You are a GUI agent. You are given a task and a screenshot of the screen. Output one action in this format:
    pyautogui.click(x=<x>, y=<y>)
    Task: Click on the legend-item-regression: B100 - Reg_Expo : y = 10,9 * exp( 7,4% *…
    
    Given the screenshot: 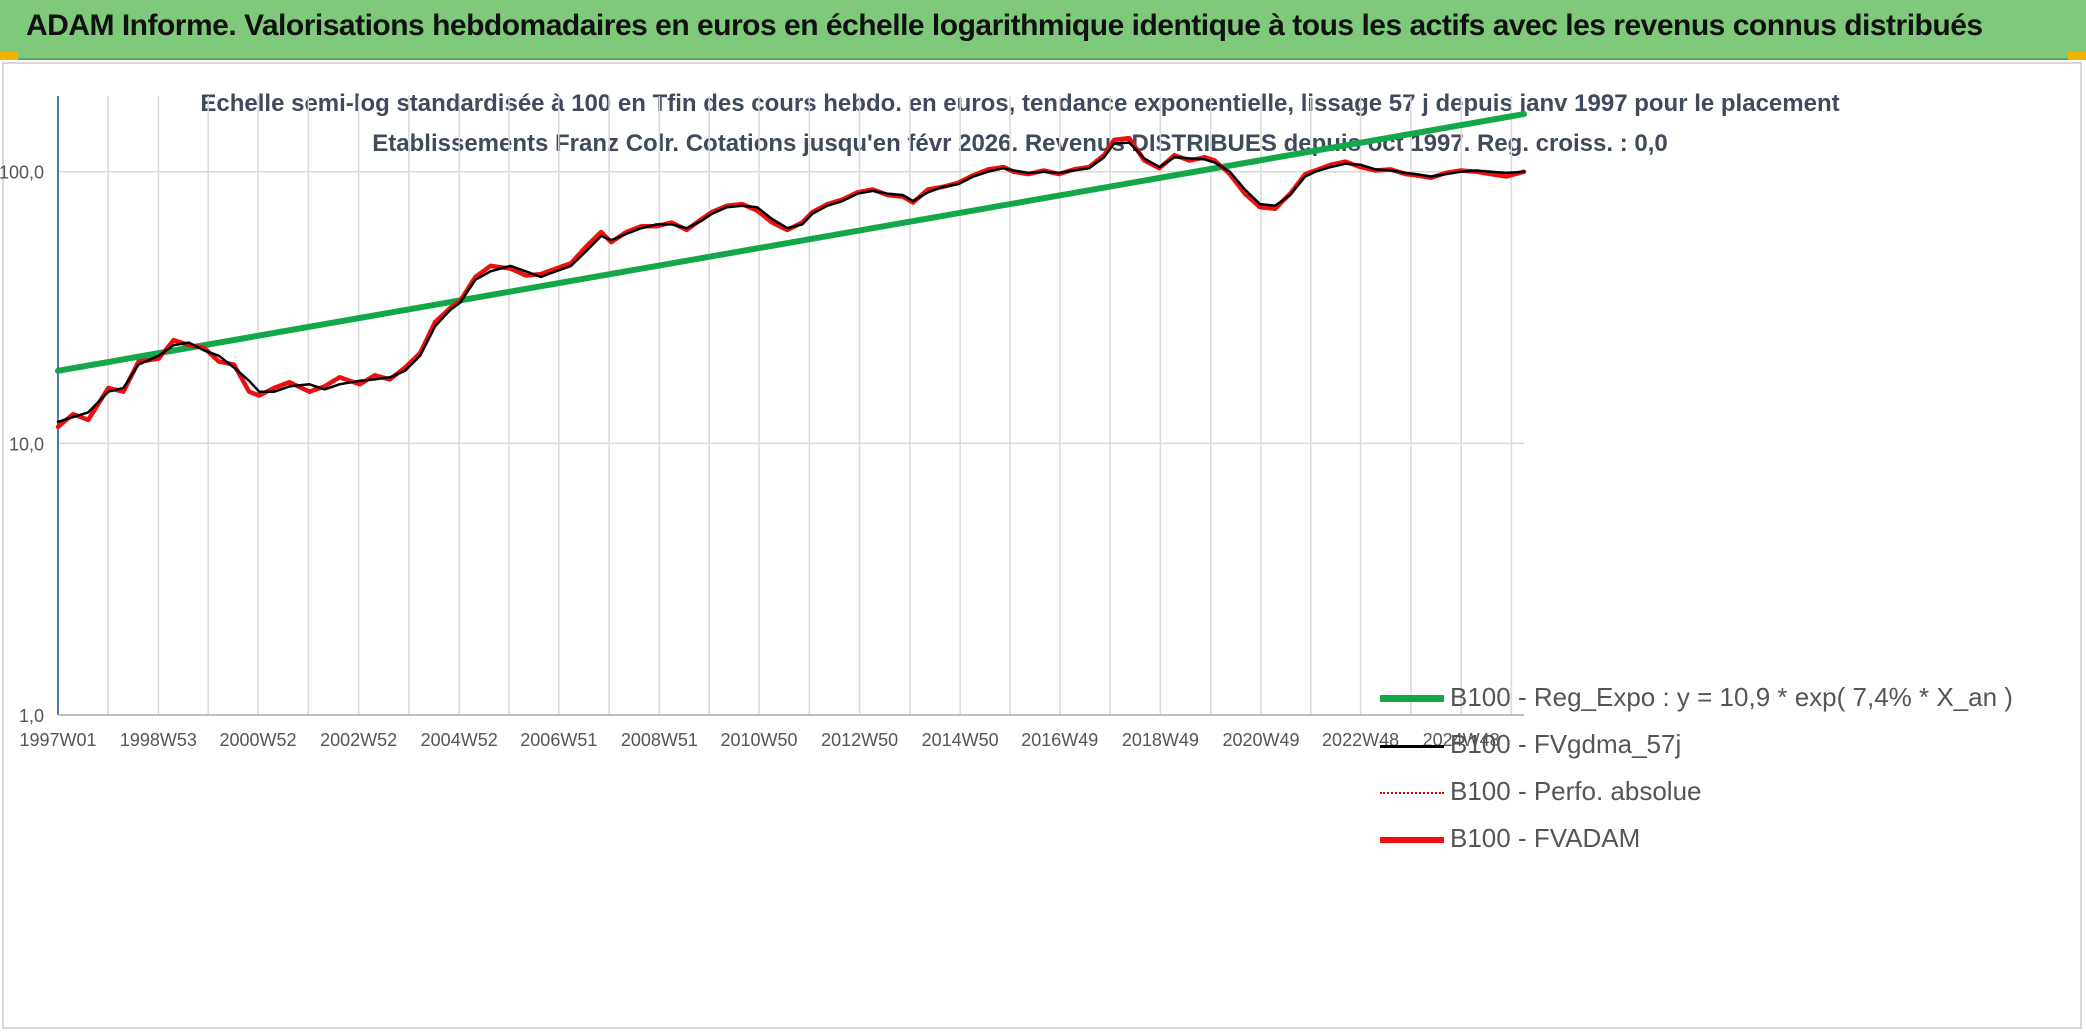 What is the action you would take?
    pyautogui.click(x=1696, y=703)
    